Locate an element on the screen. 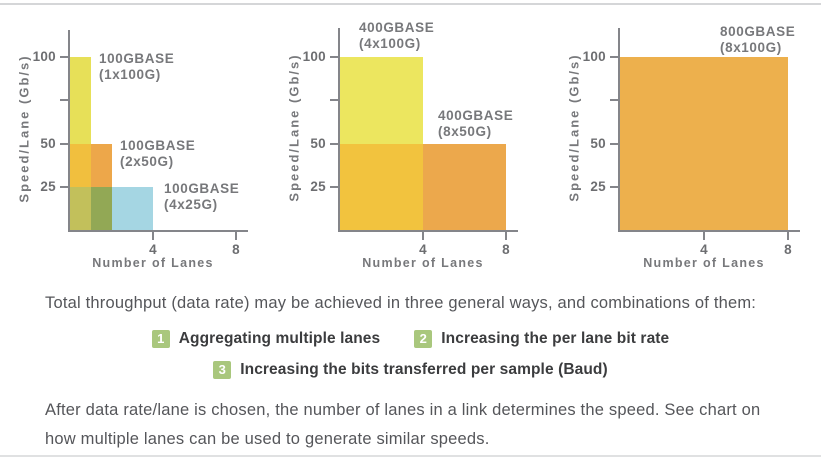 The image size is (821, 463). chart-100gbase-annotation-2: 100GBASE (4x25G) is located at coordinates (201, 196).